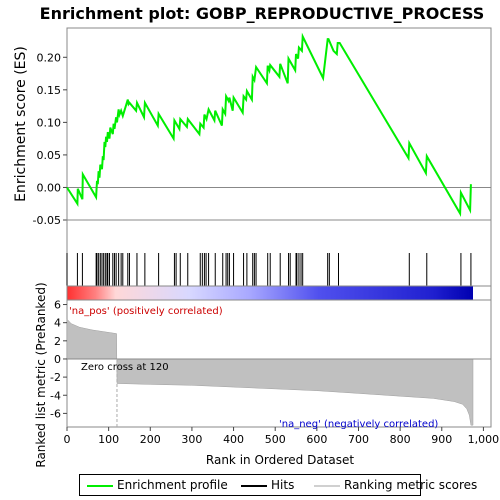  What do you see at coordinates (47, 220) in the screenshot?
I see `es-y-tick-label: -0.05` at bounding box center [47, 220].